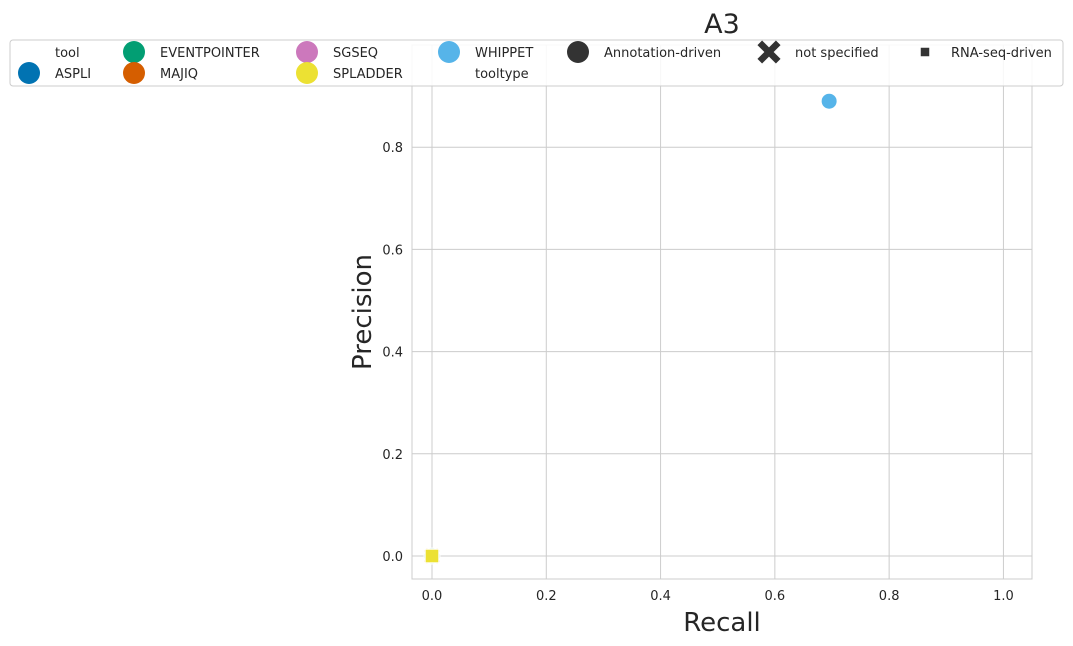 The width and height of the screenshot is (1073, 646). What do you see at coordinates (368, 74) in the screenshot?
I see `legend-label: SPLADDER` at bounding box center [368, 74].